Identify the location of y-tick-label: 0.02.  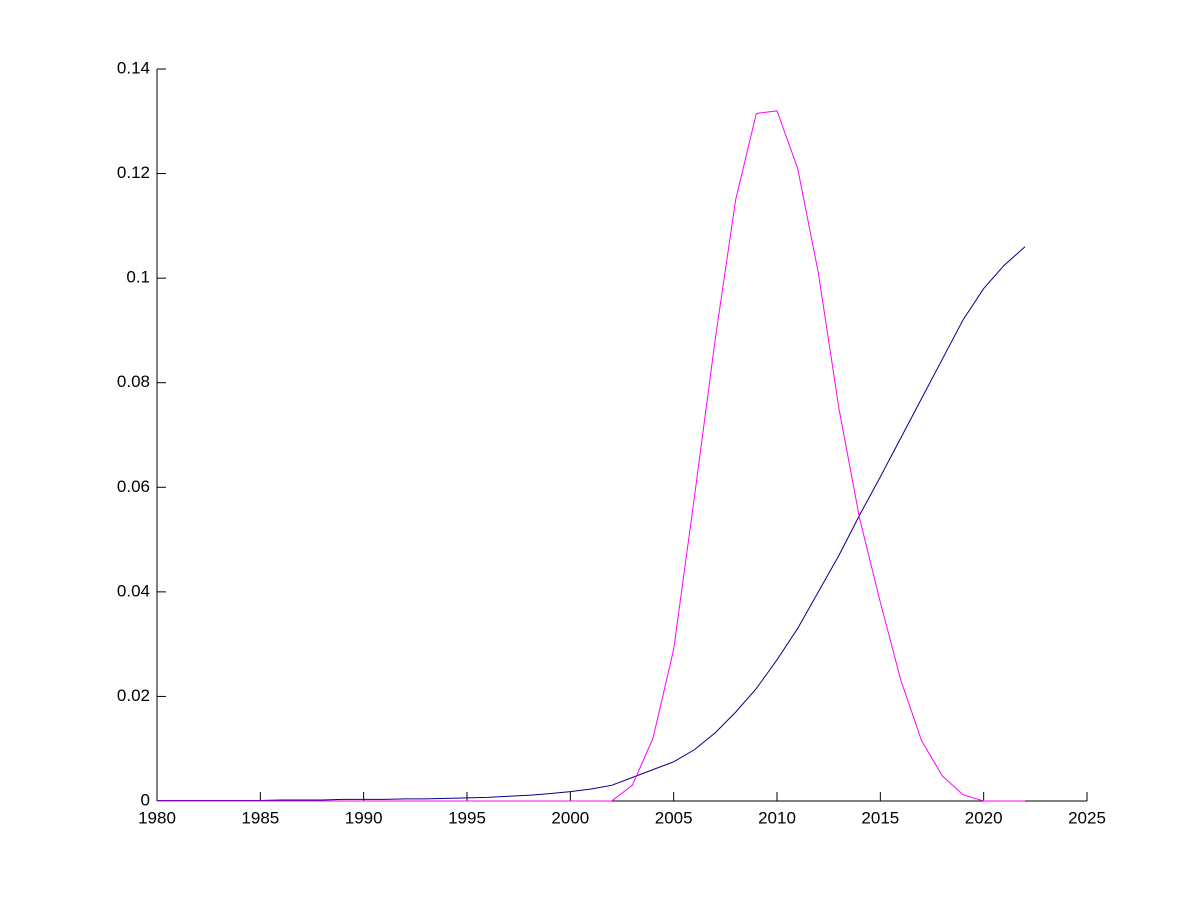
(133, 695).